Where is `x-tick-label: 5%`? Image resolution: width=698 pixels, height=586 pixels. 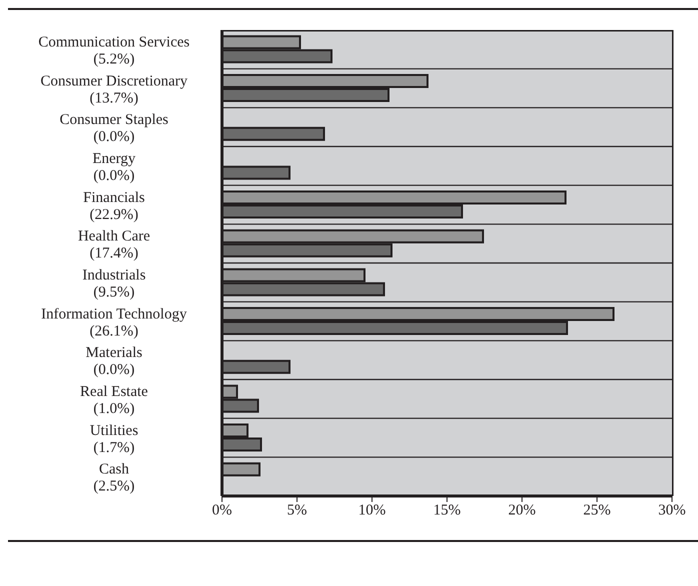
x-tick-label: 5% is located at coordinates (297, 510).